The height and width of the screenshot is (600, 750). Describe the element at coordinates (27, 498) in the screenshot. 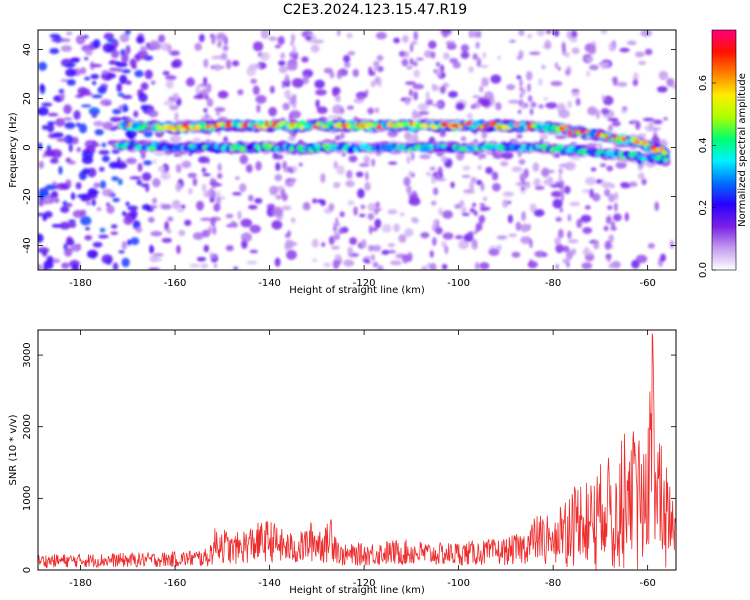

I see `snr-y-tick-label: 1000` at that location.